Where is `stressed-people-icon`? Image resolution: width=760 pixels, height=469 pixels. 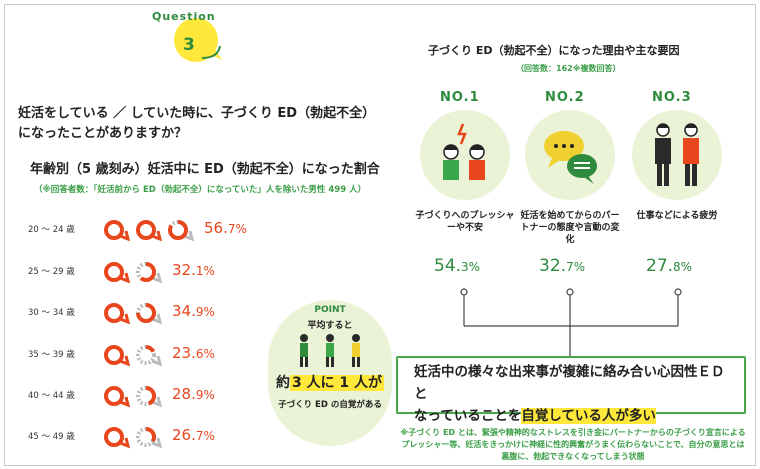 stressed-people-icon is located at coordinates (464, 151).